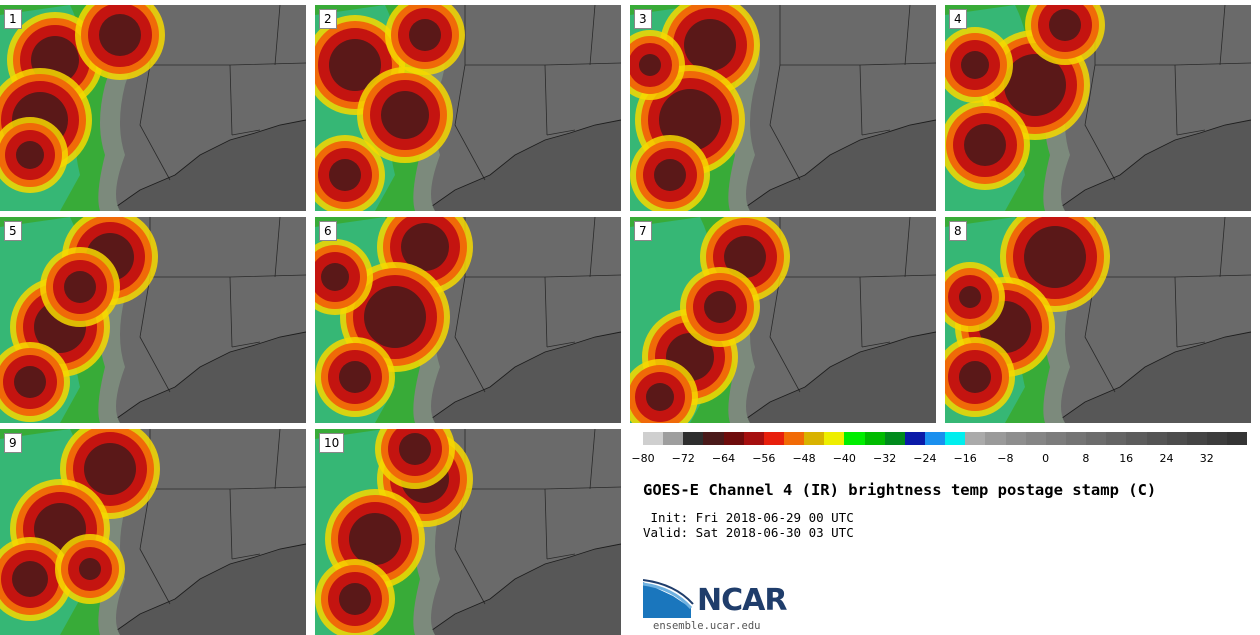 The image size is (1260, 635). I want to click on ensemble-panel-7: 7, so click(783, 320).